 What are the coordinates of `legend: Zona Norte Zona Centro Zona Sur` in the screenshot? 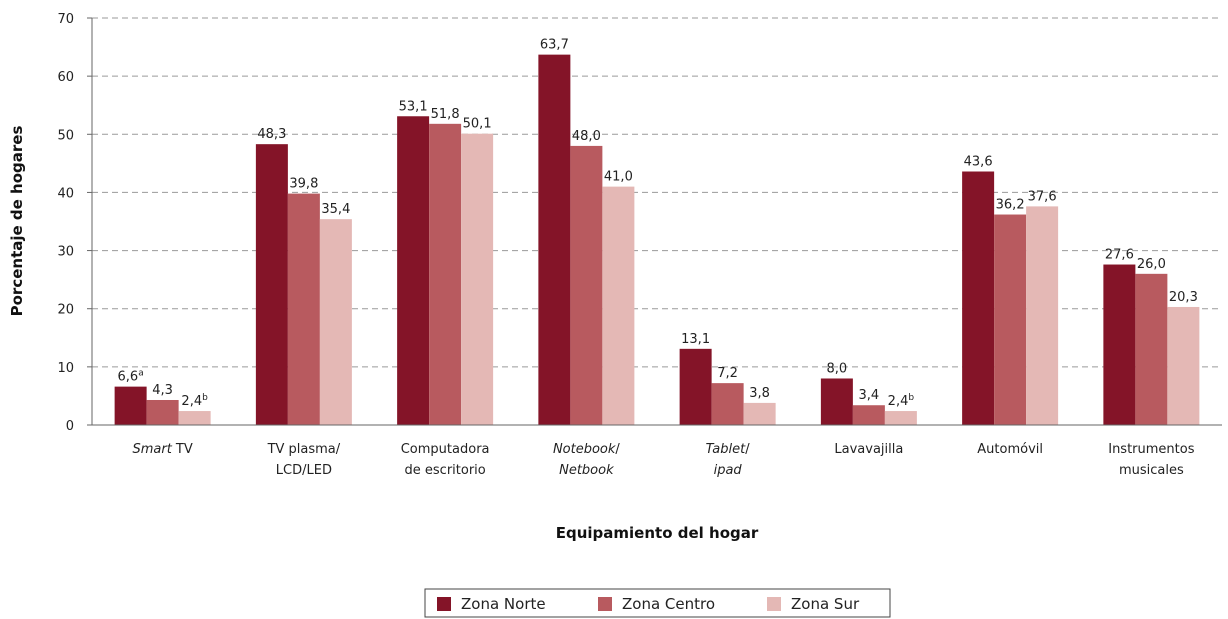 It's located at (657, 603).